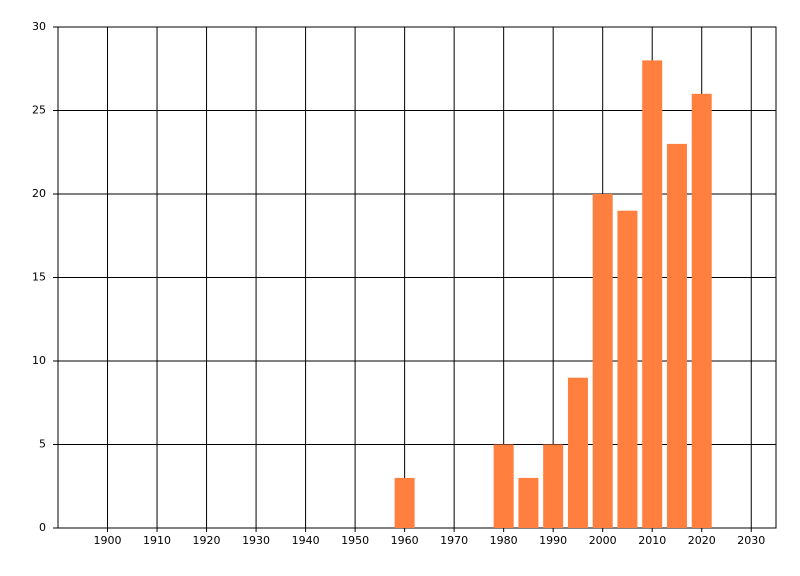 The image size is (800, 576). What do you see at coordinates (405, 540) in the screenshot?
I see `x-tick-label: 1960` at bounding box center [405, 540].